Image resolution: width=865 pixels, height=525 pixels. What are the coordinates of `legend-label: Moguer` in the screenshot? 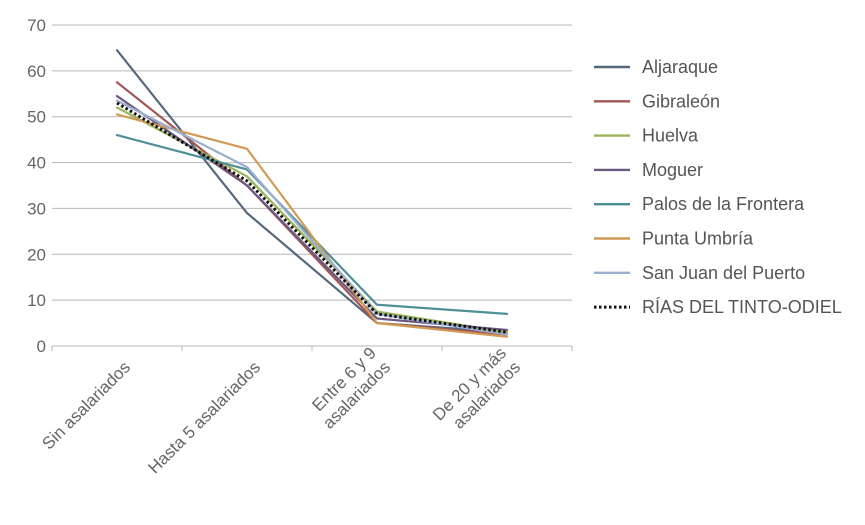 It's located at (672, 170).